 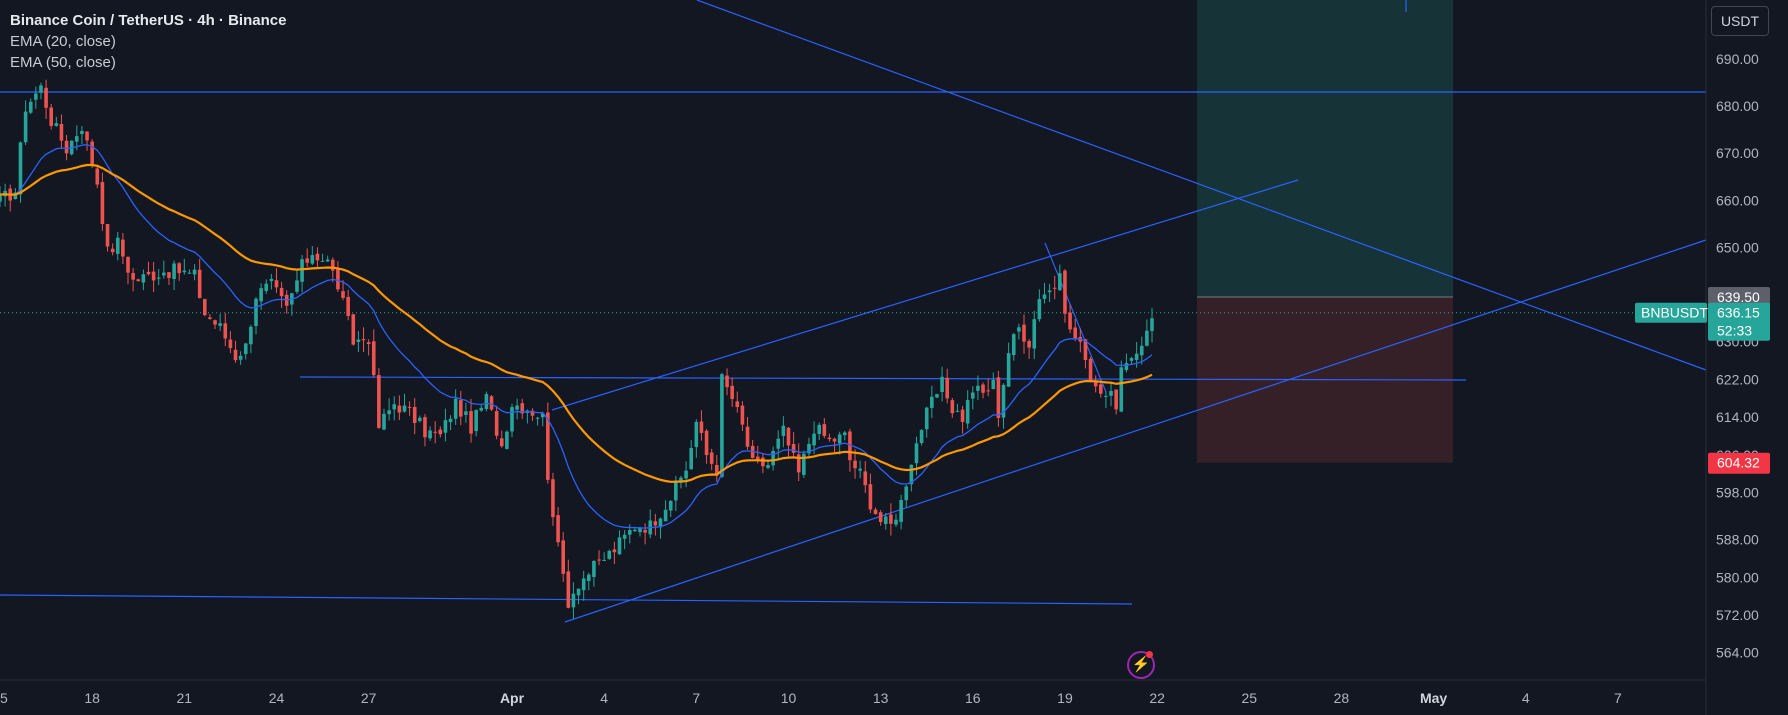 I want to click on currency-button: USDT, so click(x=1740, y=21).